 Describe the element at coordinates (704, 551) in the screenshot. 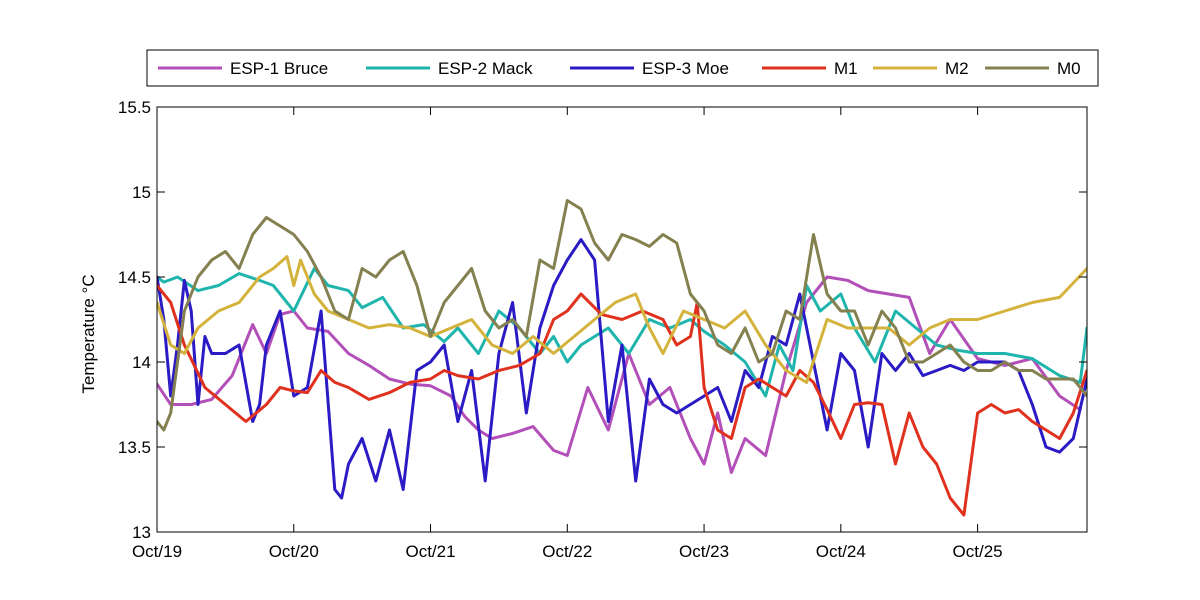

I see `x-tick-label: Oct/23` at that location.